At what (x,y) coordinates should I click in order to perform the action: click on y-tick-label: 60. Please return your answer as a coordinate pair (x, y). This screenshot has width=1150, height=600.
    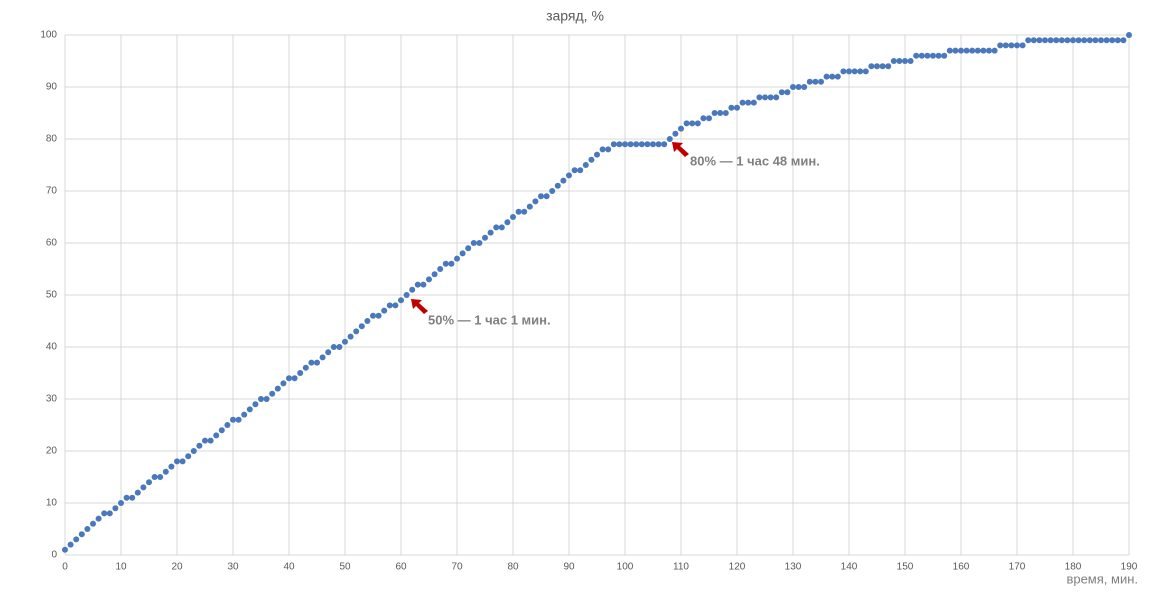
    Looking at the image, I should click on (52, 243).